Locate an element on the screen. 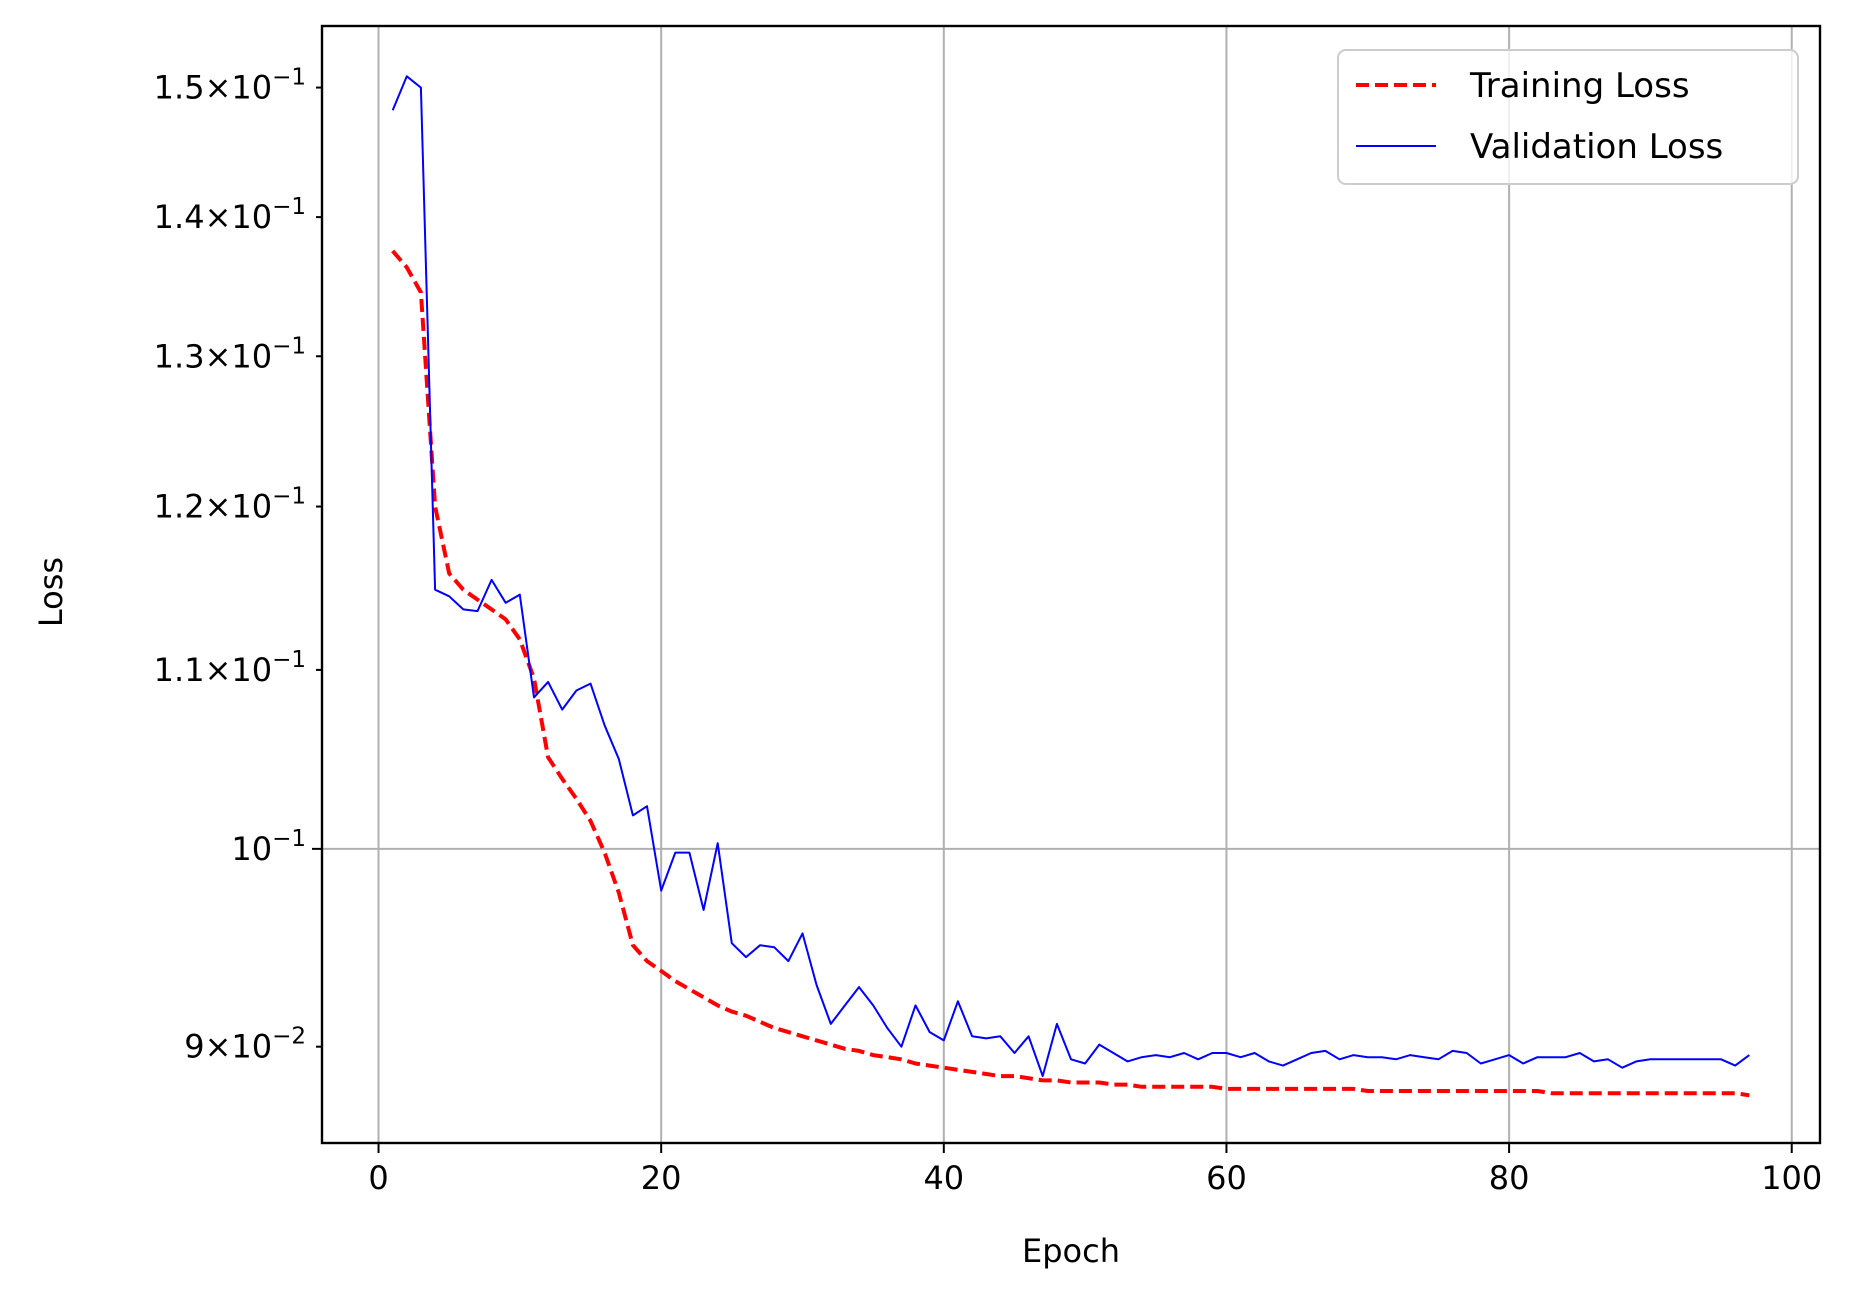  x-tick-label: 40 is located at coordinates (943, 1178).